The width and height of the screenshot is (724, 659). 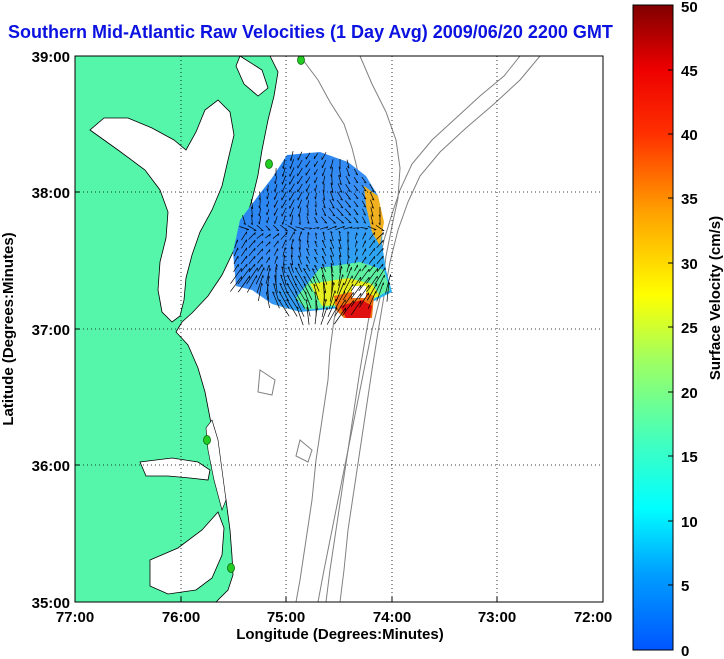 I want to click on station-marker, so click(x=231, y=568).